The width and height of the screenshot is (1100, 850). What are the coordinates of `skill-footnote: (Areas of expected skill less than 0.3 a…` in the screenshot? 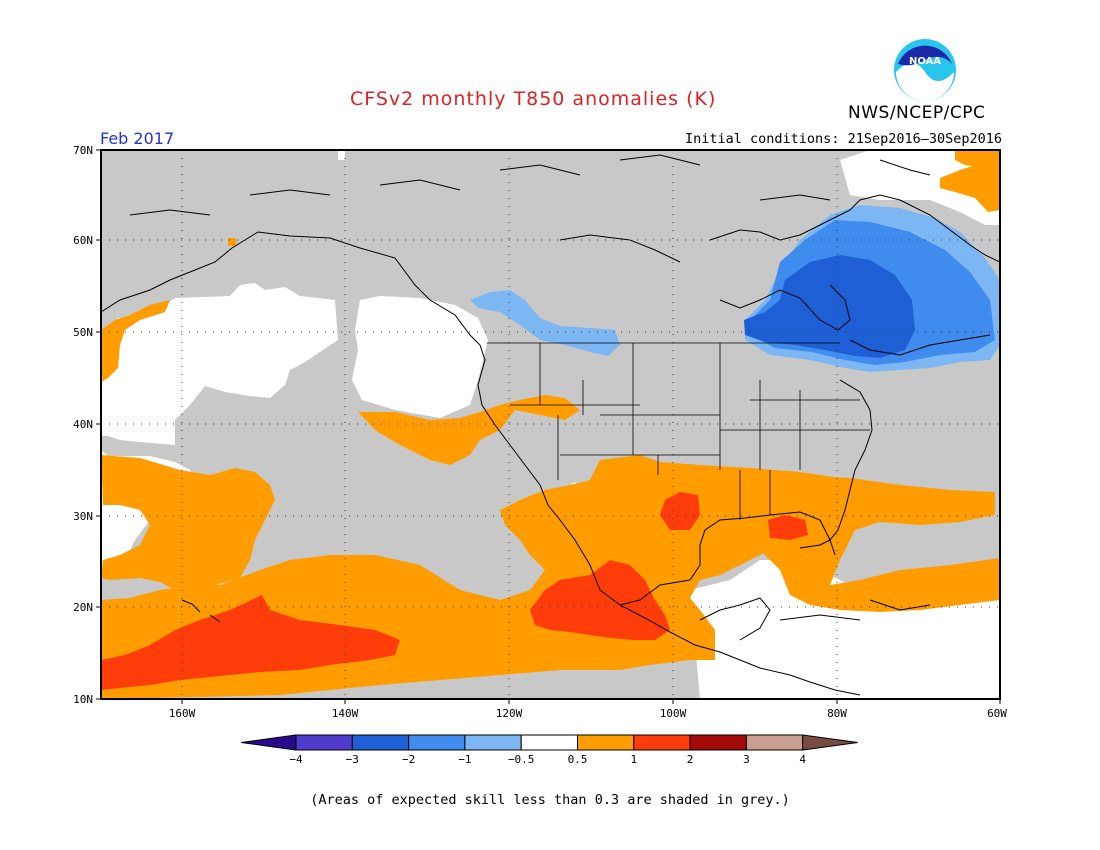 It's located at (550, 800).